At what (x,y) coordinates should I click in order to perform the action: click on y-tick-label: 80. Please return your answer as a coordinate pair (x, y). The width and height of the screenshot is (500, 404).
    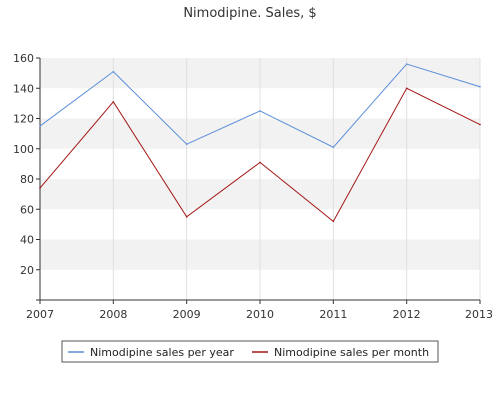
    Looking at the image, I should click on (27, 179).